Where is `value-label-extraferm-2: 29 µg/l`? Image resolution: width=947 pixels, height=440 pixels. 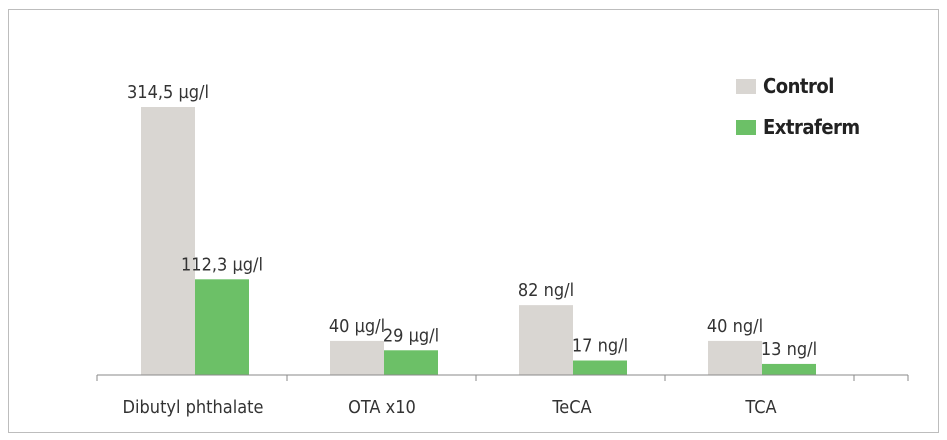 value-label-extraferm-2: 29 µg/l is located at coordinates (411, 335).